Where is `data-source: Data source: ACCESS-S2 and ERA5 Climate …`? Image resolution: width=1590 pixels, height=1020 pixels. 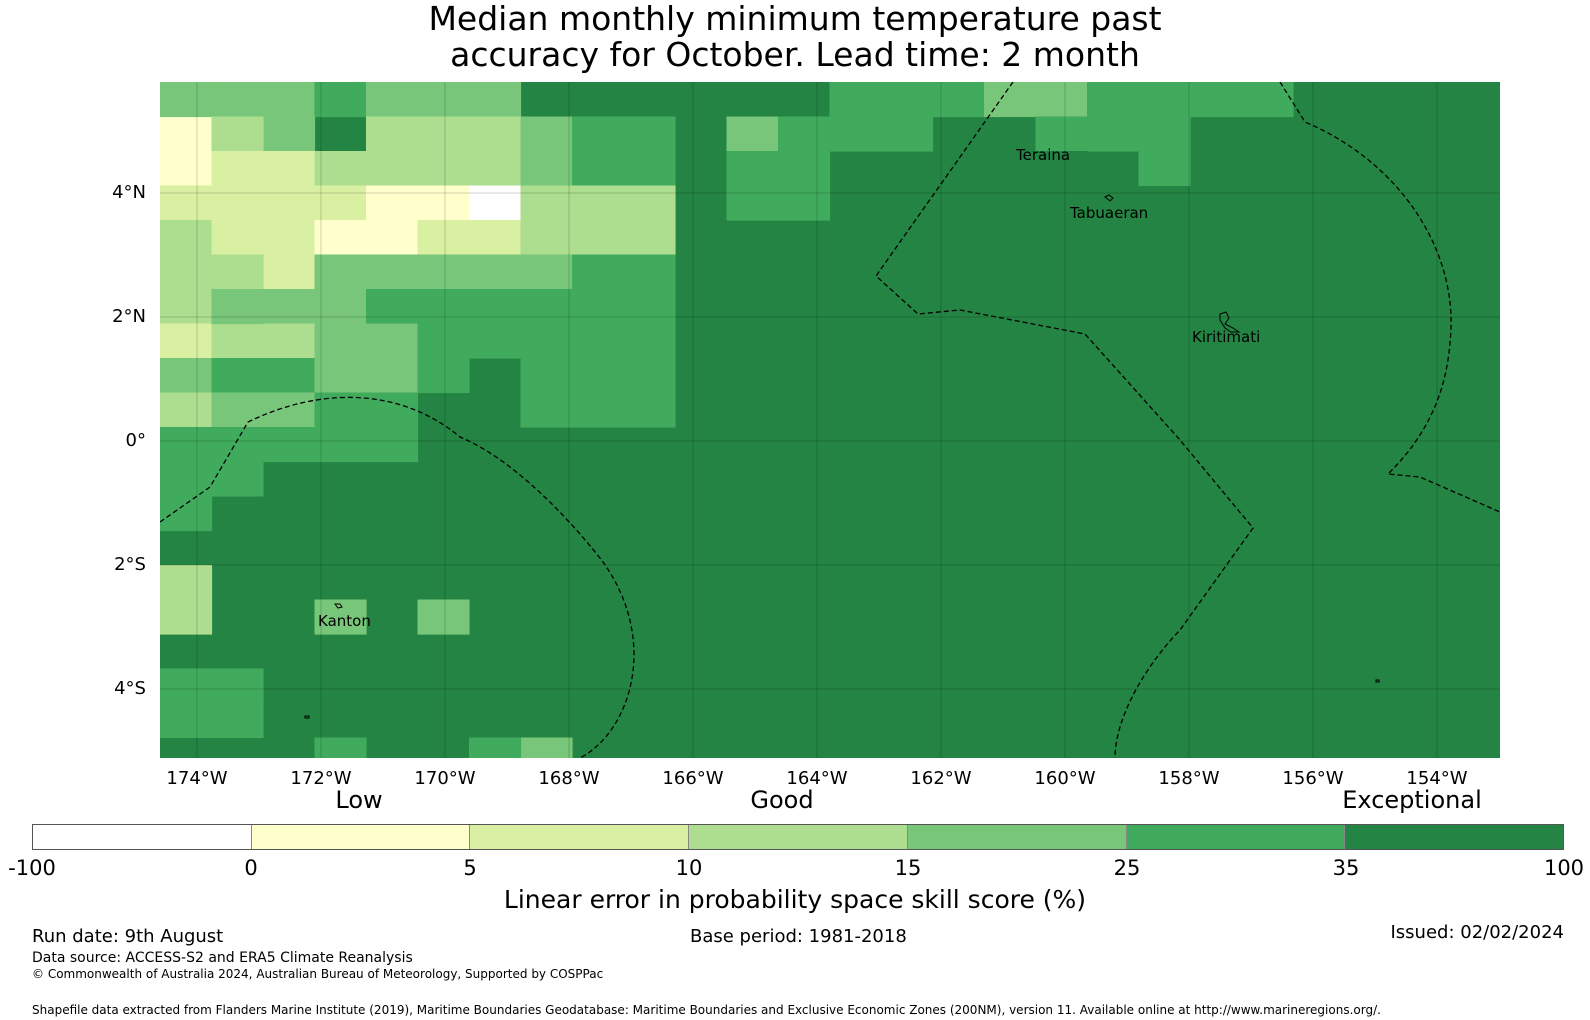 data-source: Data source: ACCESS-S2 and ERA5 Climate … is located at coordinates (222, 958).